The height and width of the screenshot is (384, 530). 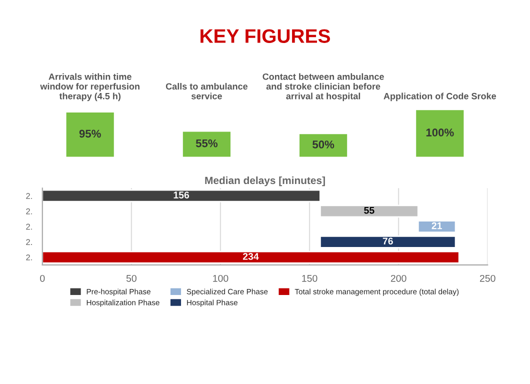 I want to click on chart-title: KEY FIGURES, so click(x=265, y=36).